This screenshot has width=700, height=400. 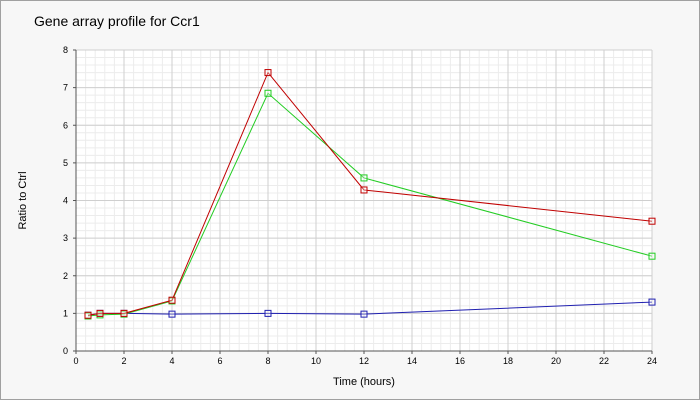 What do you see at coordinates (364, 361) in the screenshot?
I see `x-tick-label: 12` at bounding box center [364, 361].